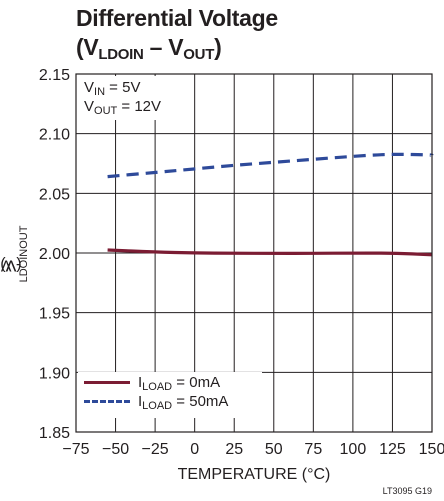 The height and width of the screenshot is (501, 444). I want to click on y-tick-label: 2.10, so click(54, 135).